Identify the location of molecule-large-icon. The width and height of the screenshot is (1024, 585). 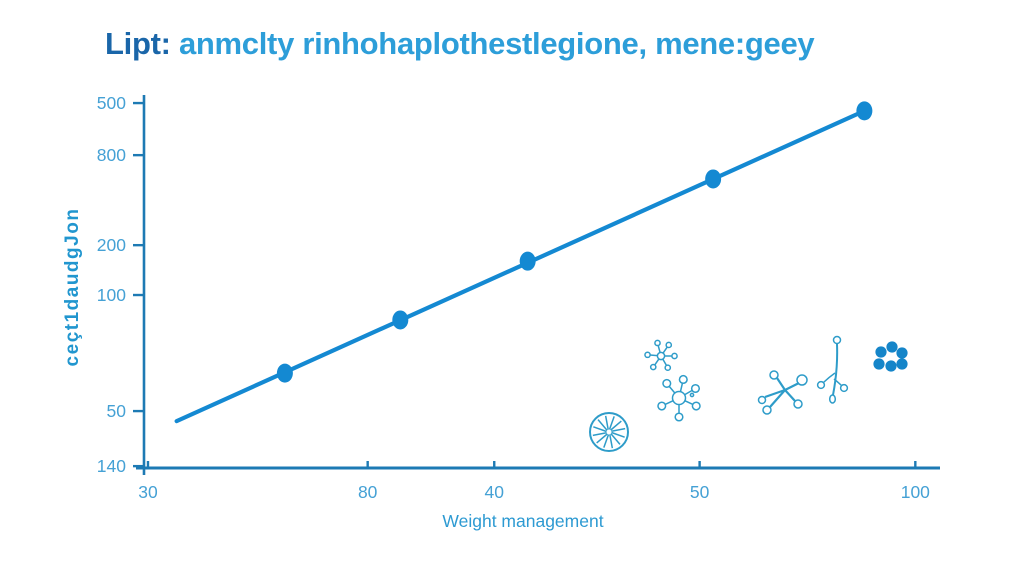
(679, 398).